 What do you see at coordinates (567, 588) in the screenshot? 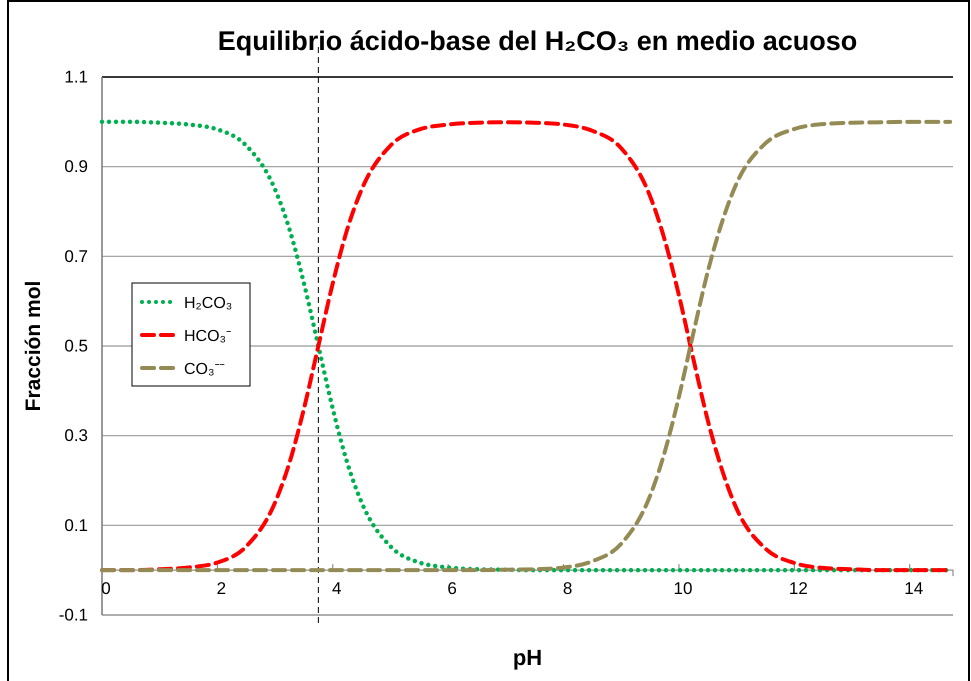
I see `x-tick-label: 8` at bounding box center [567, 588].